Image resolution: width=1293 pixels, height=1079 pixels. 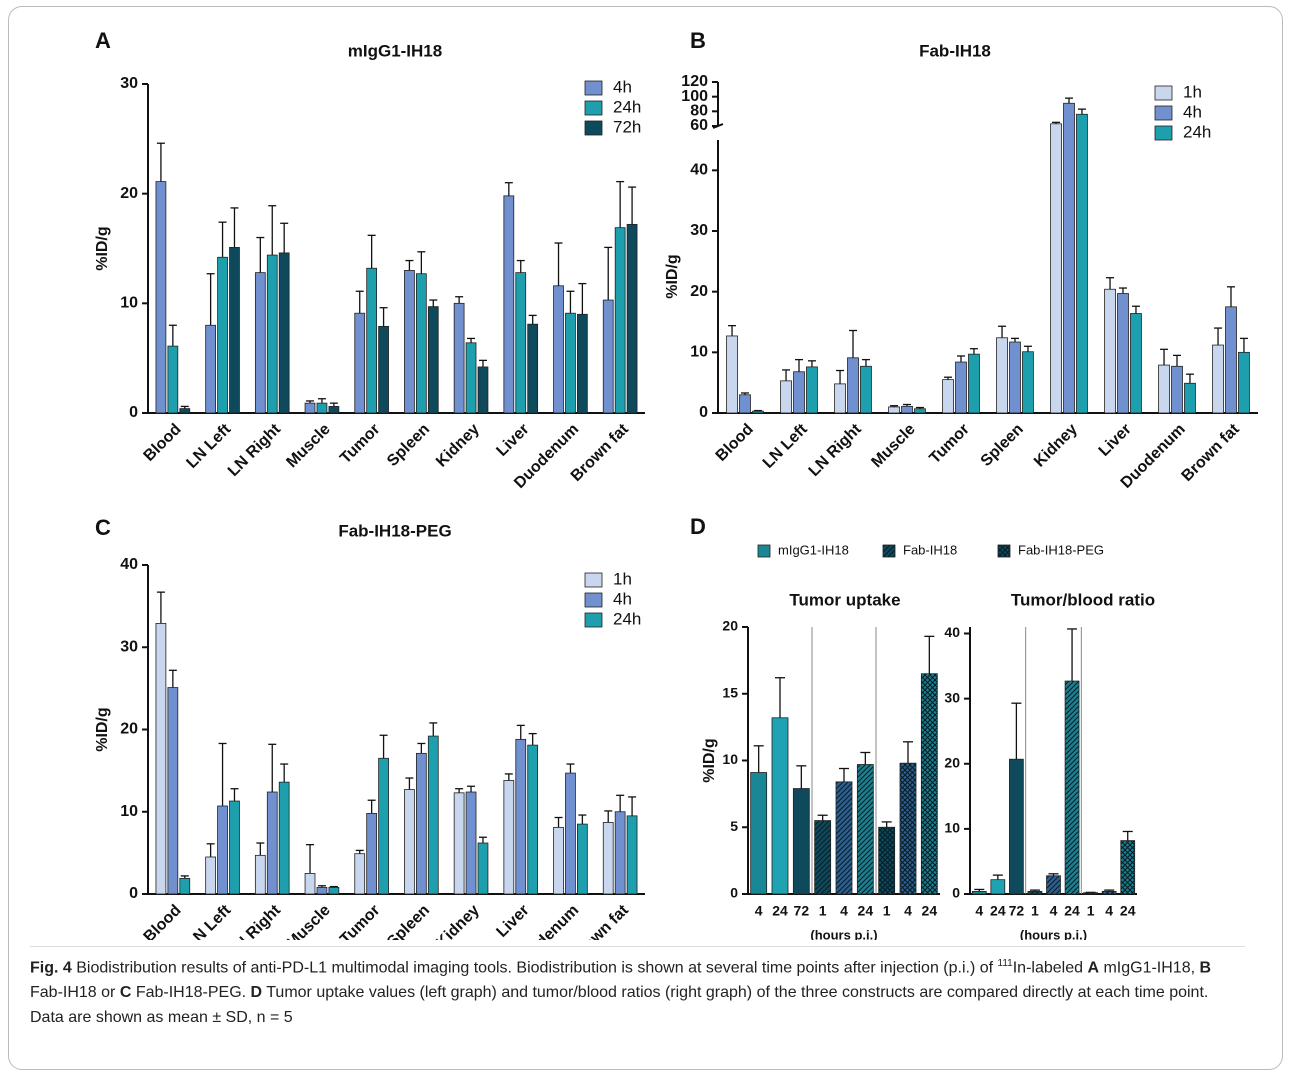 What do you see at coordinates (730, 626) in the screenshot?
I see `y-tick-label: 20` at bounding box center [730, 626].